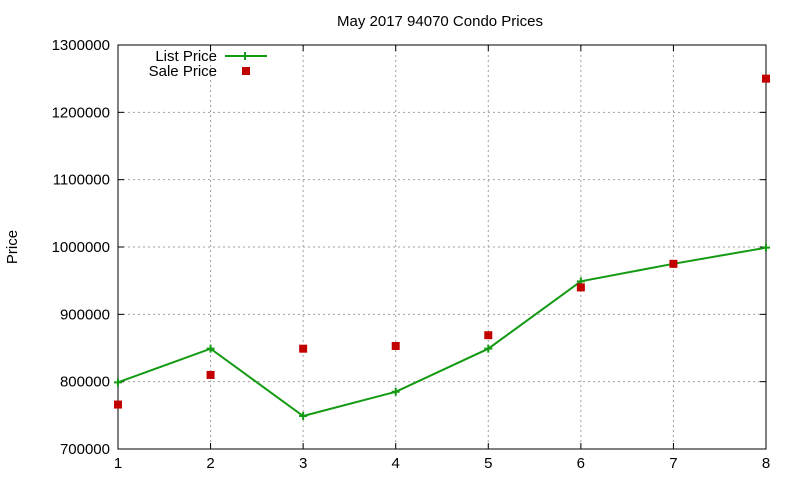 Image resolution: width=800 pixels, height=480 pixels. I want to click on legend: List Price Sale Price, so click(208, 64).